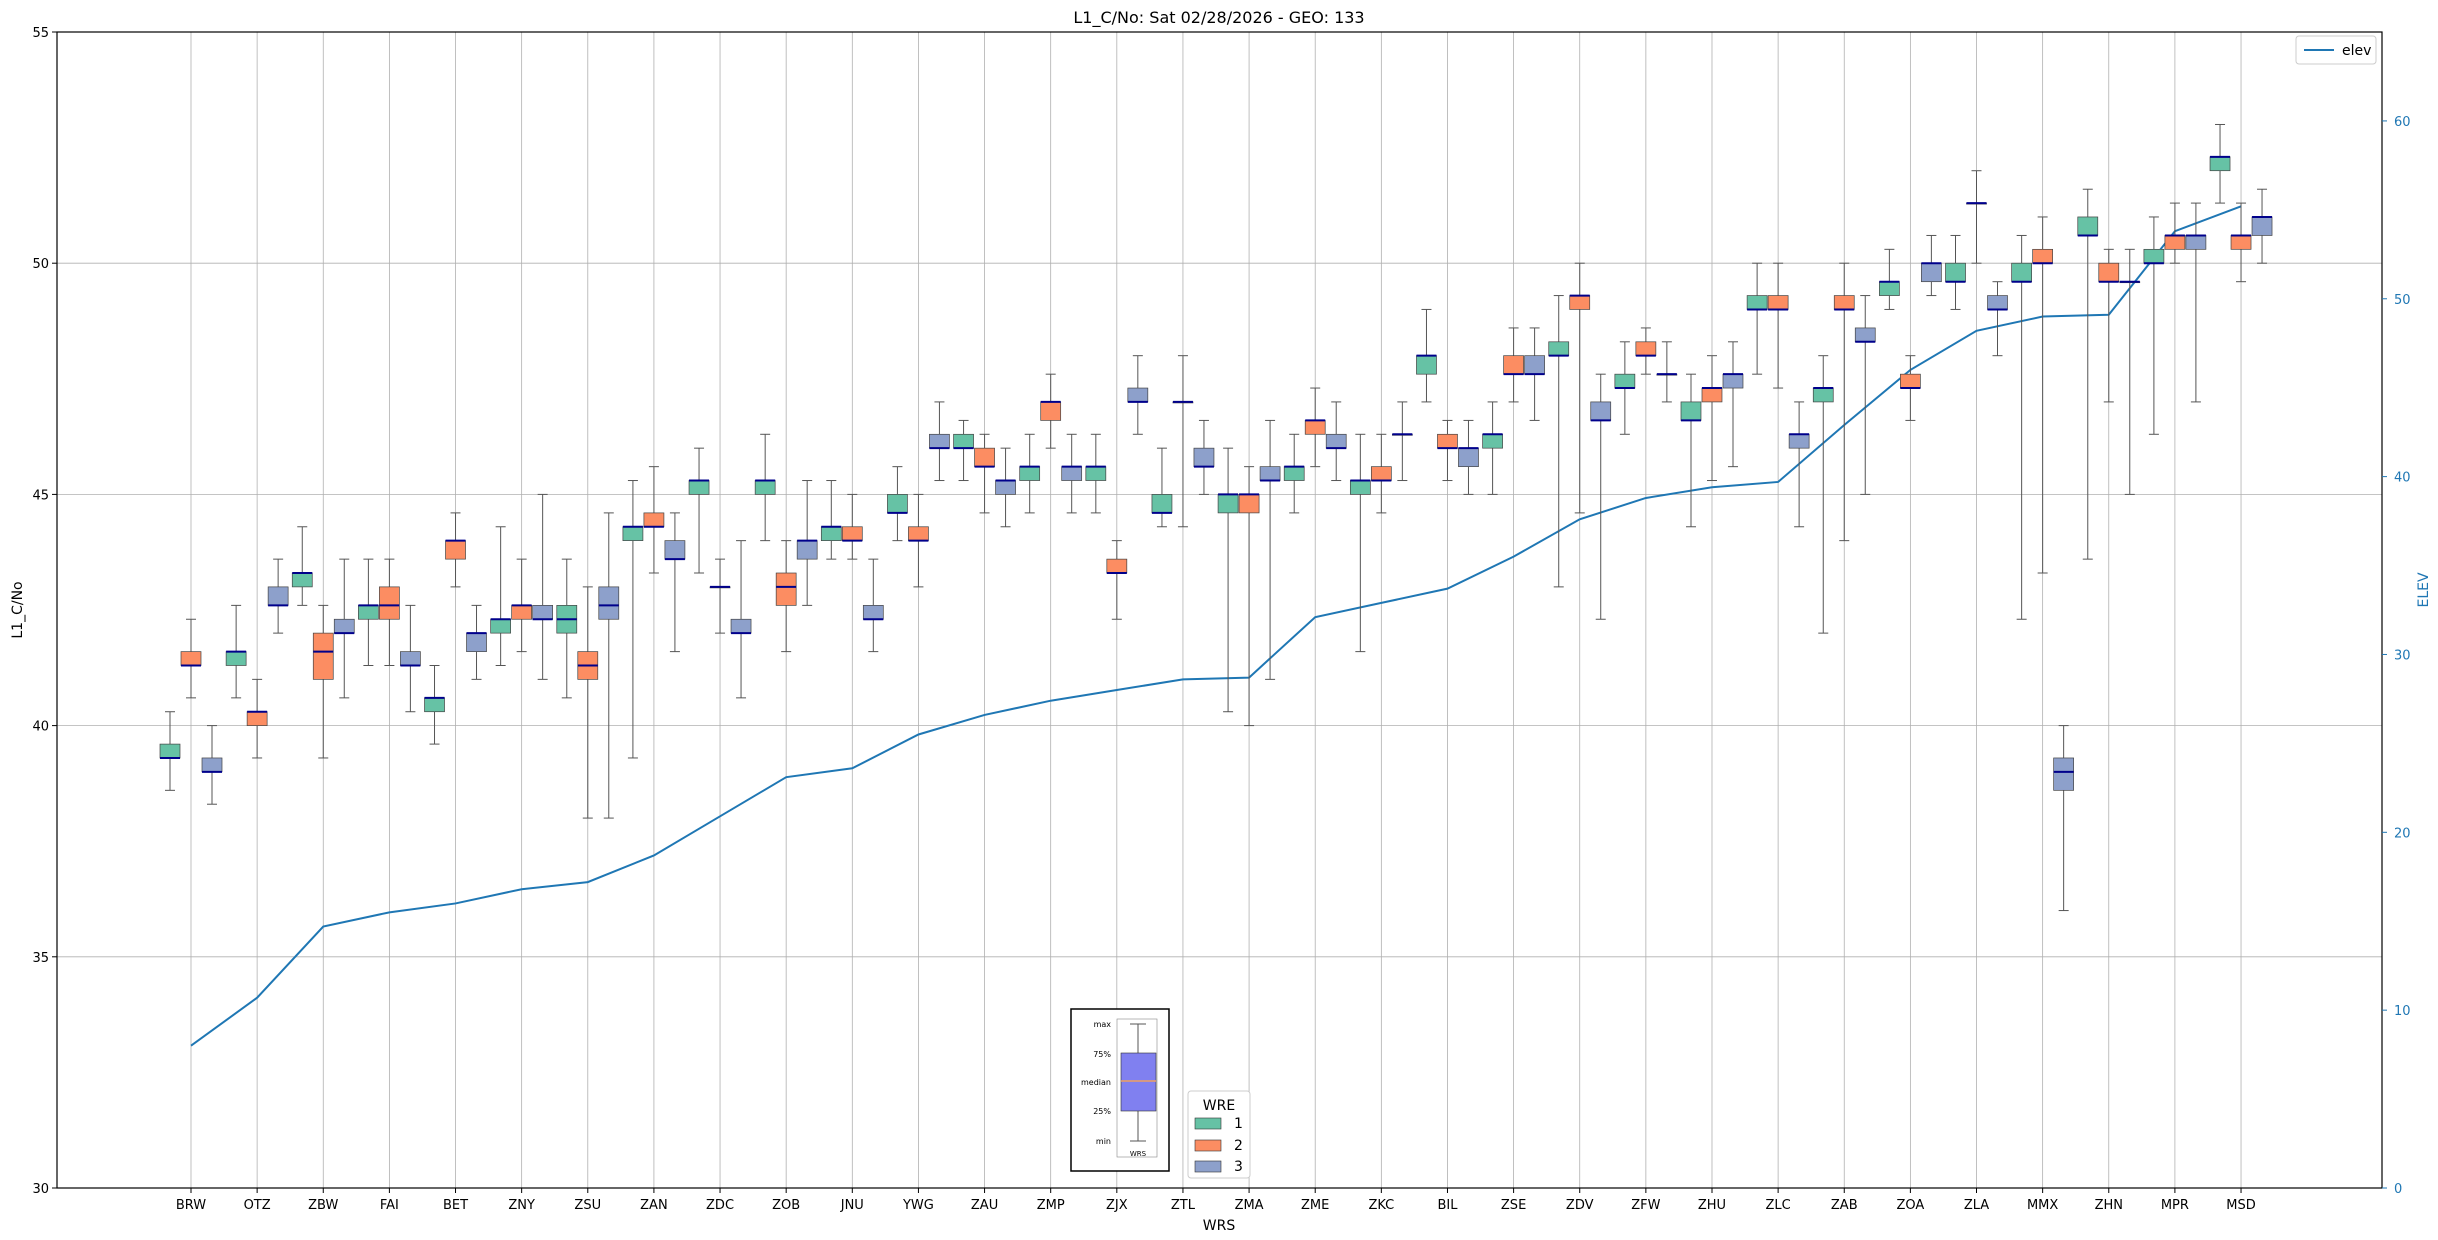 This screenshot has width=2438, height=1240. What do you see at coordinates (2336, 50) in the screenshot?
I see `elev-legend: elev` at bounding box center [2336, 50].